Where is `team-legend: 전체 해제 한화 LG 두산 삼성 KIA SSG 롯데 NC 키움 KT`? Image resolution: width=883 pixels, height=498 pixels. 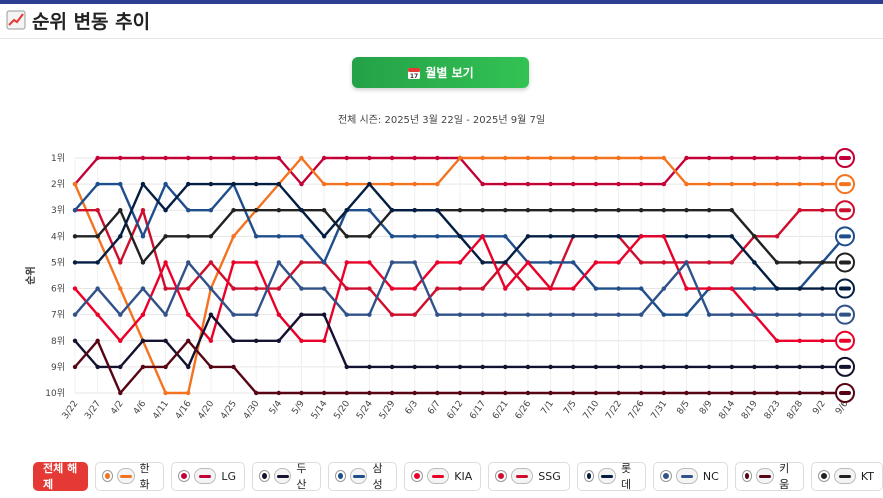 team-legend: 전체 해제 한화 LG 두산 삼성 KIA SSG 롯데 NC 키움 KT is located at coordinates (458, 476).